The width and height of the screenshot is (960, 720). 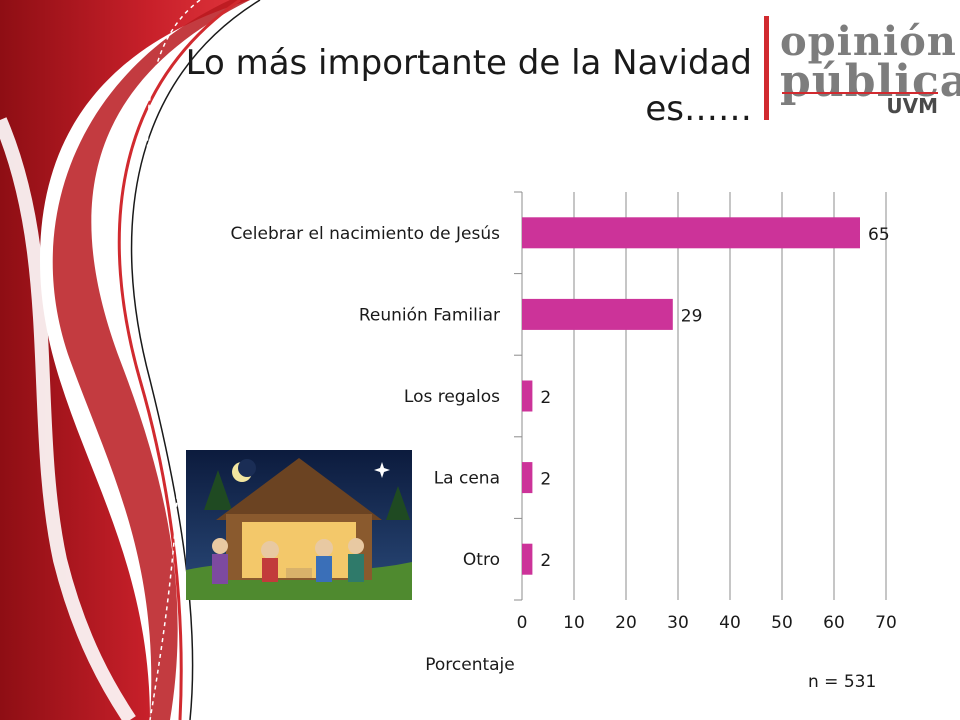 I want to click on x-tick-label: 20, so click(x=626, y=623).